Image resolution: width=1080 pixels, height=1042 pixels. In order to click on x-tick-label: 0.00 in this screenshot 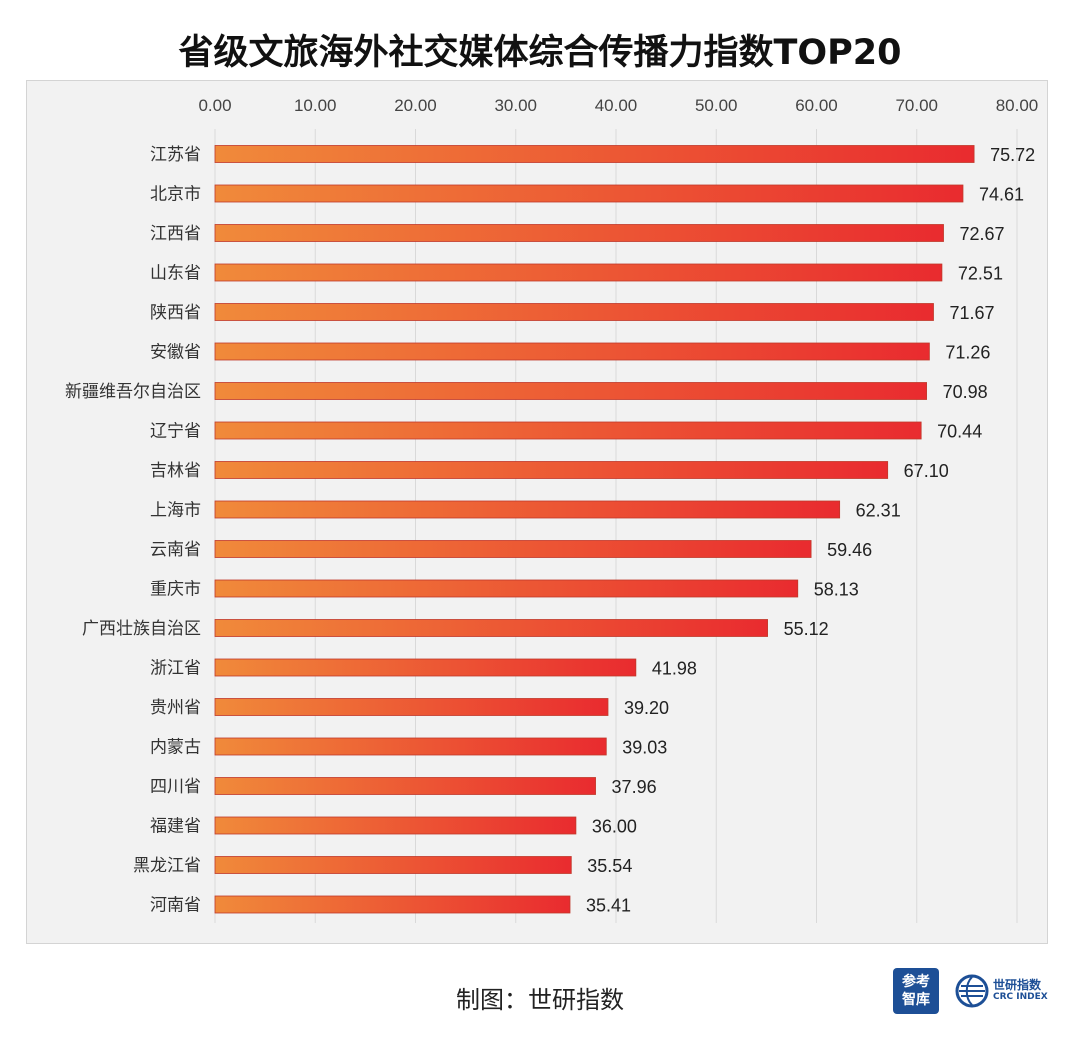, I will do `click(214, 105)`.